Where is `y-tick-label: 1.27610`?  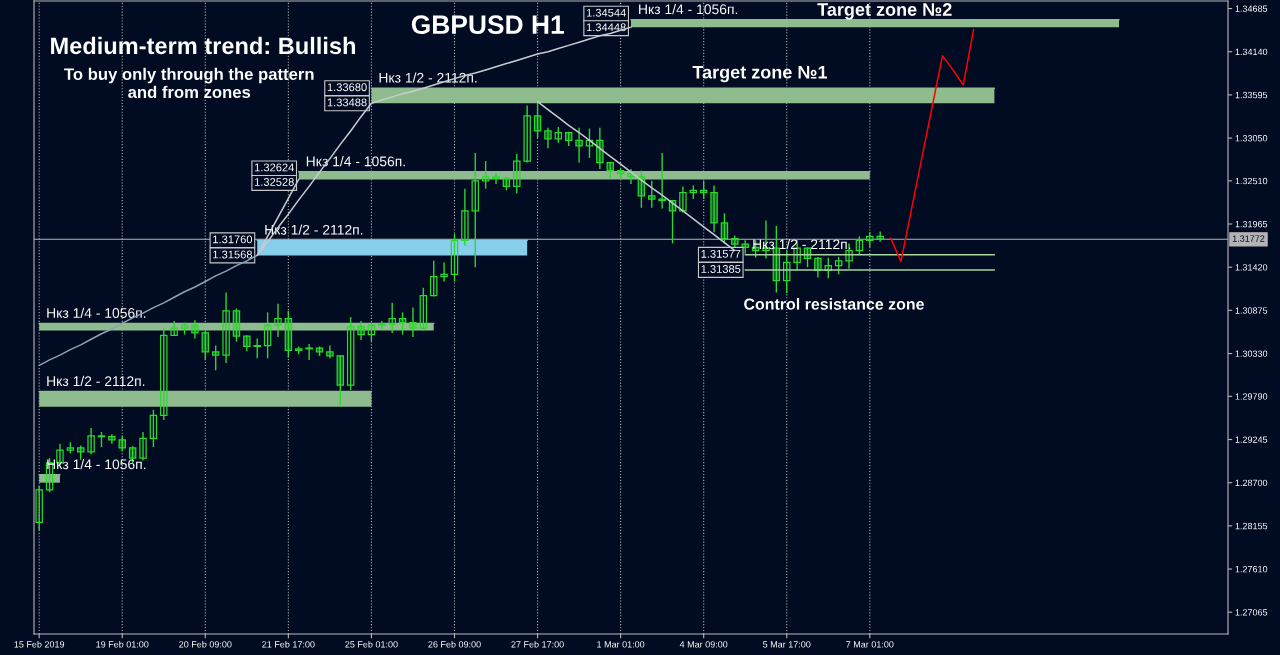 y-tick-label: 1.27610 is located at coordinates (1251, 569).